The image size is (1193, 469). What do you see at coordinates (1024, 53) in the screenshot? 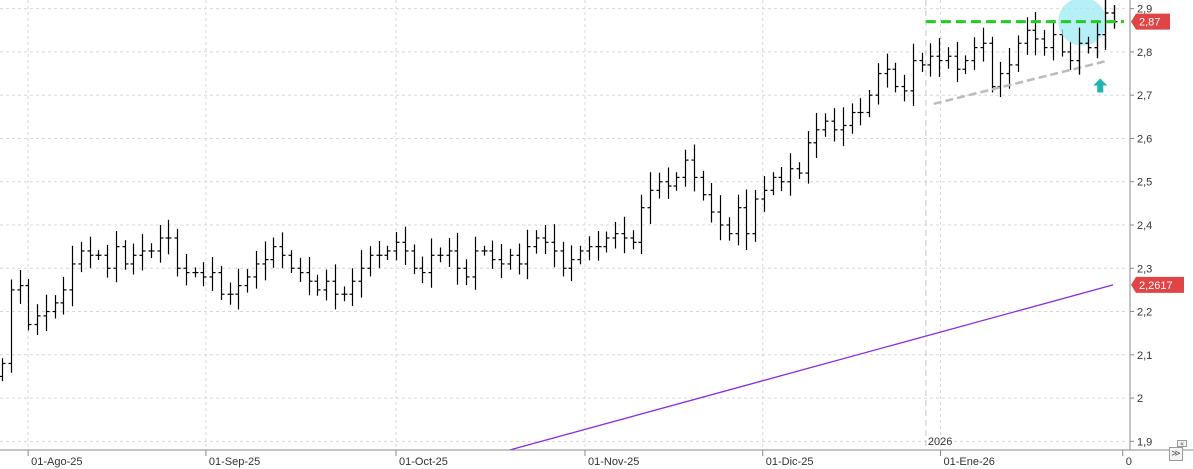
I see `annotations` at bounding box center [1024, 53].